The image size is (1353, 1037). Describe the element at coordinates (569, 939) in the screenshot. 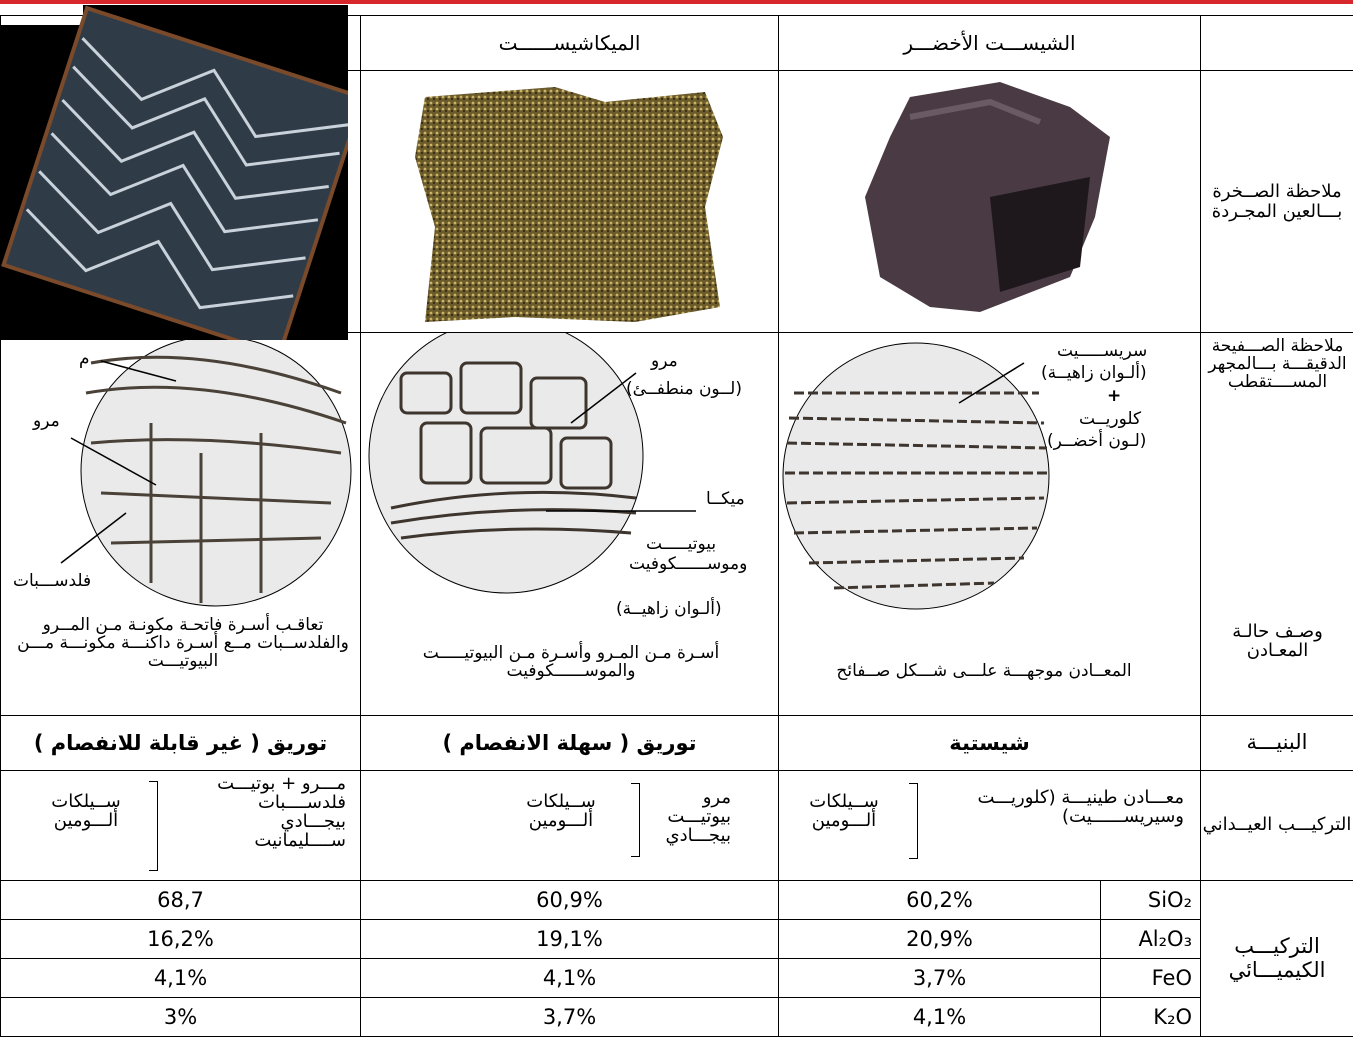

I see `value-cell: 19,1%` at that location.